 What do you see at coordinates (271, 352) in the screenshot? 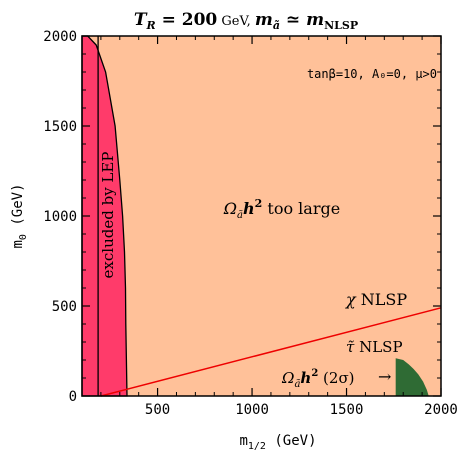
I see `nlsp-boundary-line` at bounding box center [271, 352].